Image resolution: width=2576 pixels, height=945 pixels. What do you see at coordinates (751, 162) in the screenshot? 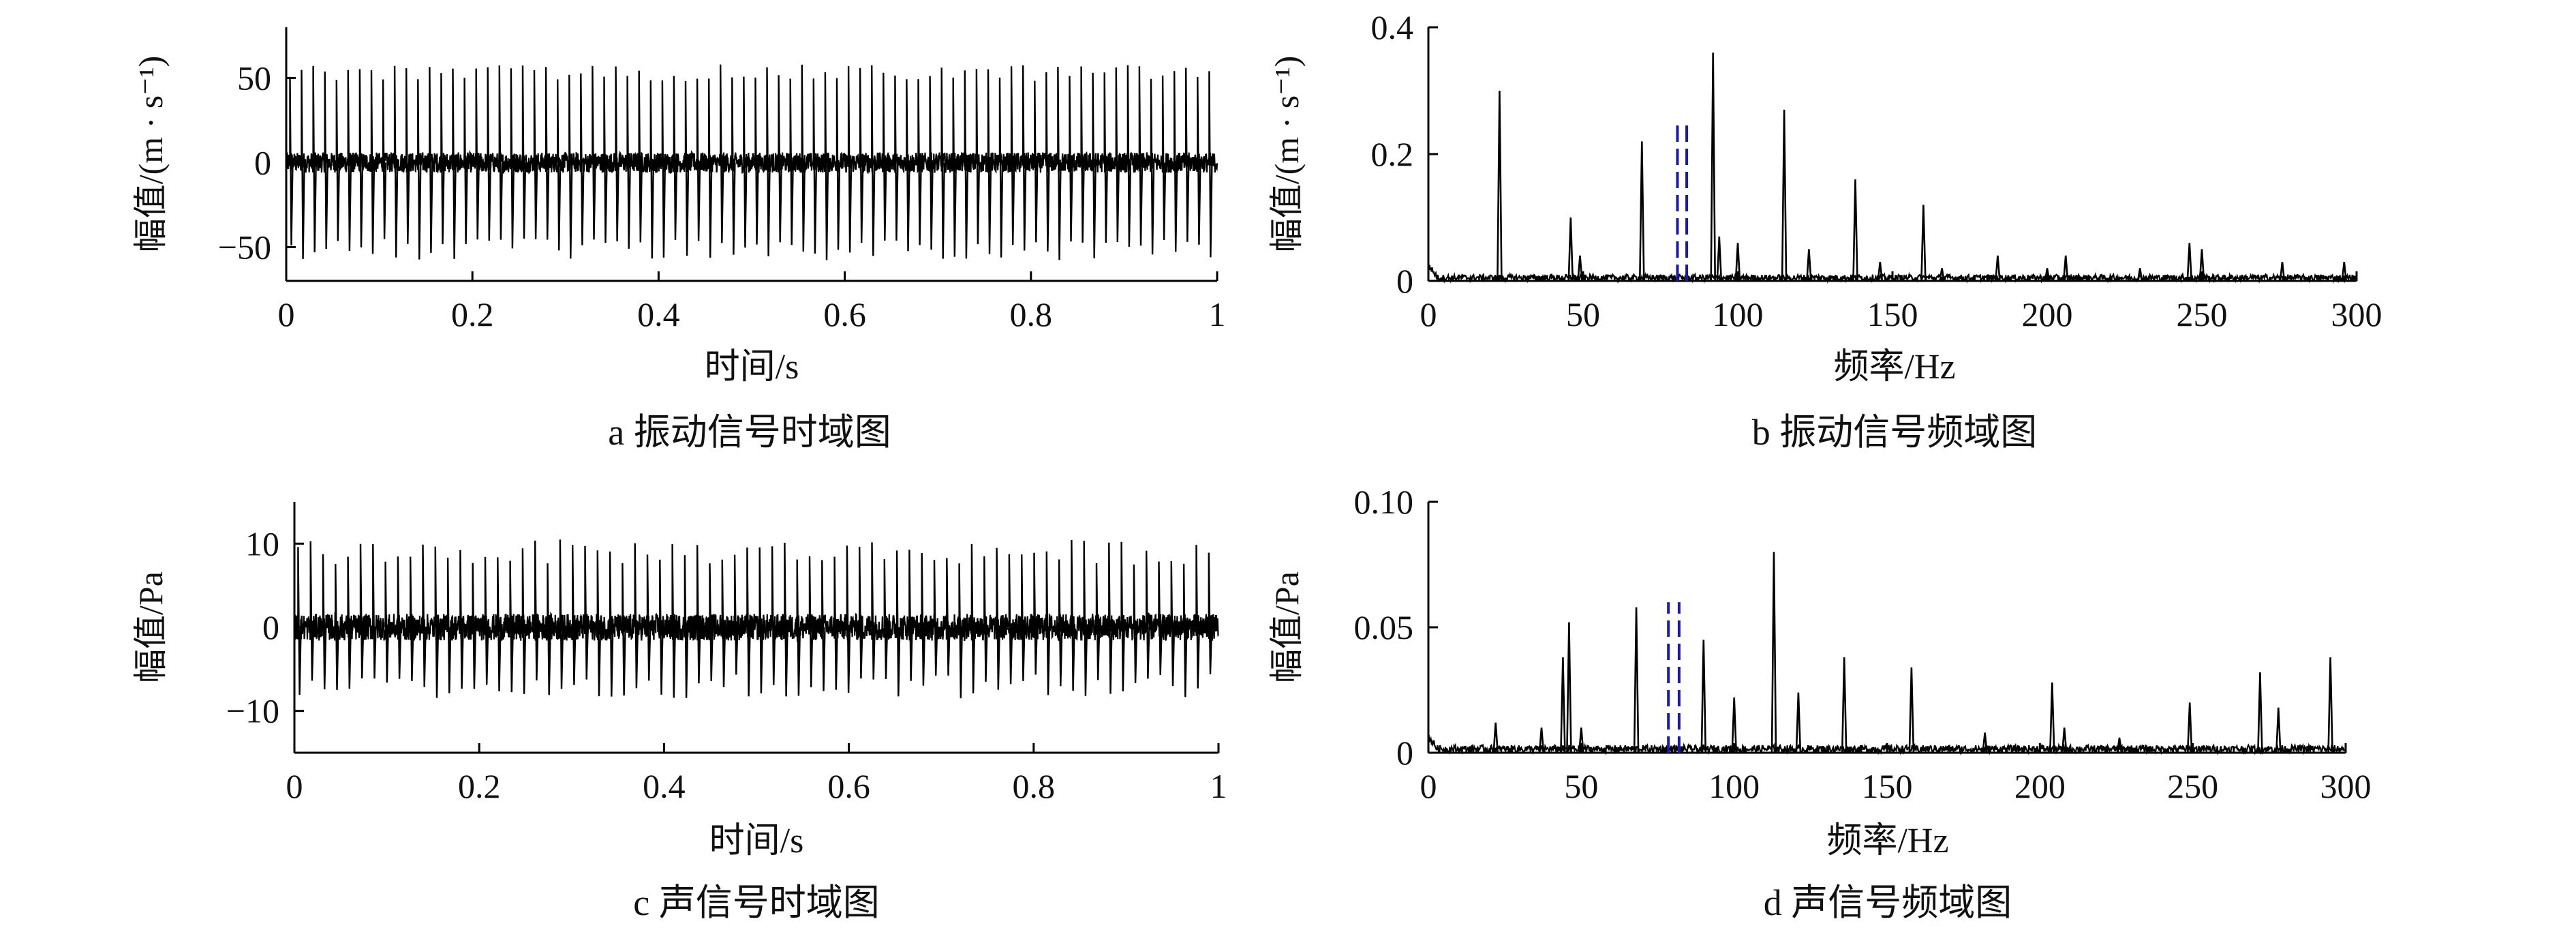
I see `panel-a-noise-trace` at bounding box center [751, 162].